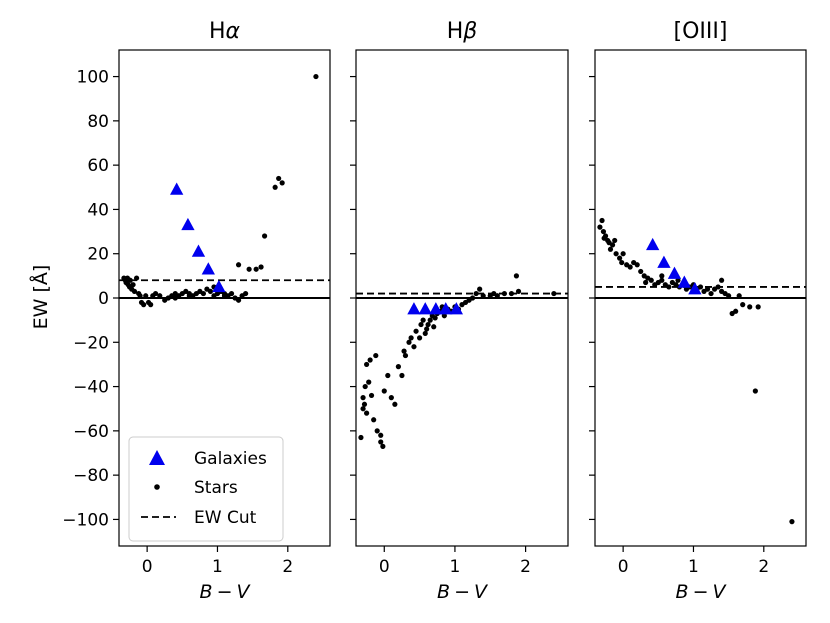  I want to click on y-tick-label: −40, so click(91, 388).